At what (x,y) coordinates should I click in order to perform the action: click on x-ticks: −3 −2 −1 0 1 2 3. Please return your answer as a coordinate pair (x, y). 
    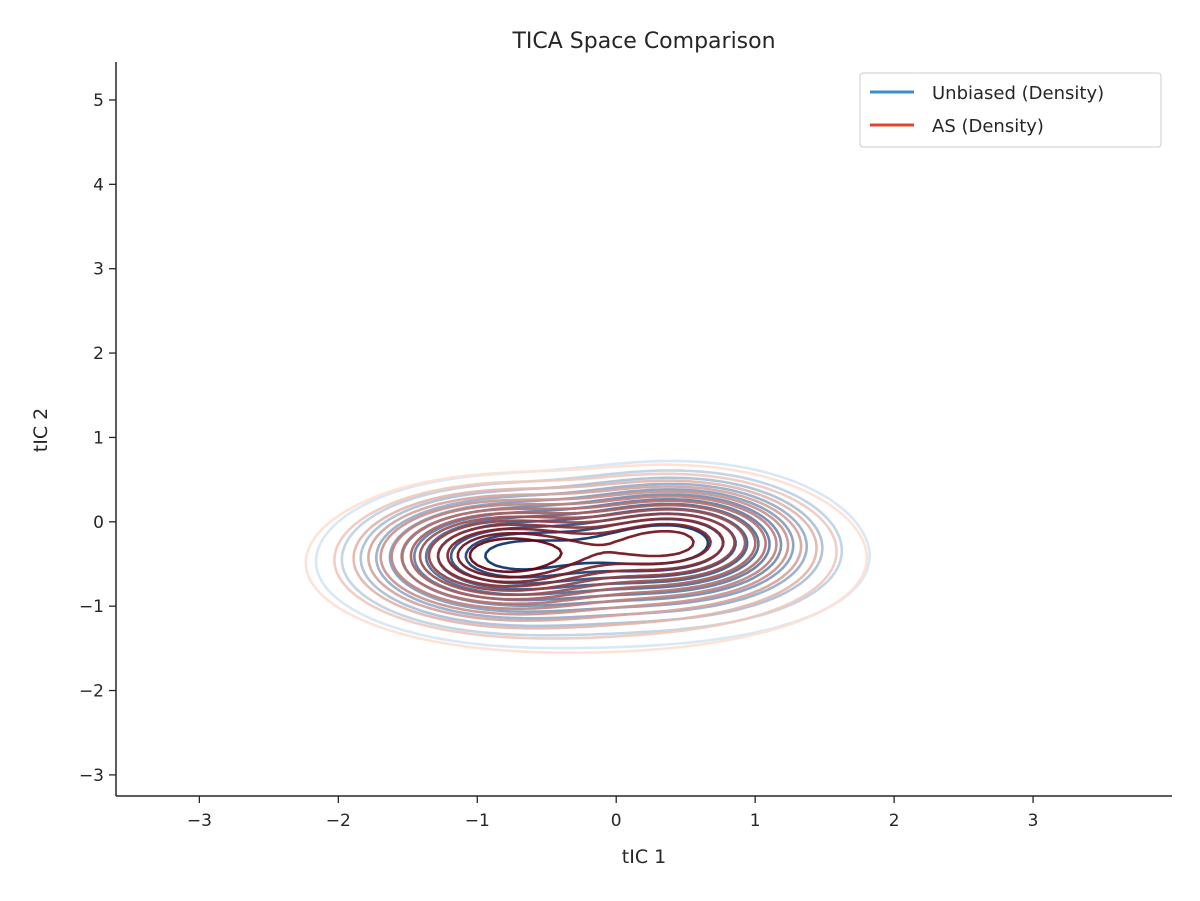
    Looking at the image, I should click on (613, 813).